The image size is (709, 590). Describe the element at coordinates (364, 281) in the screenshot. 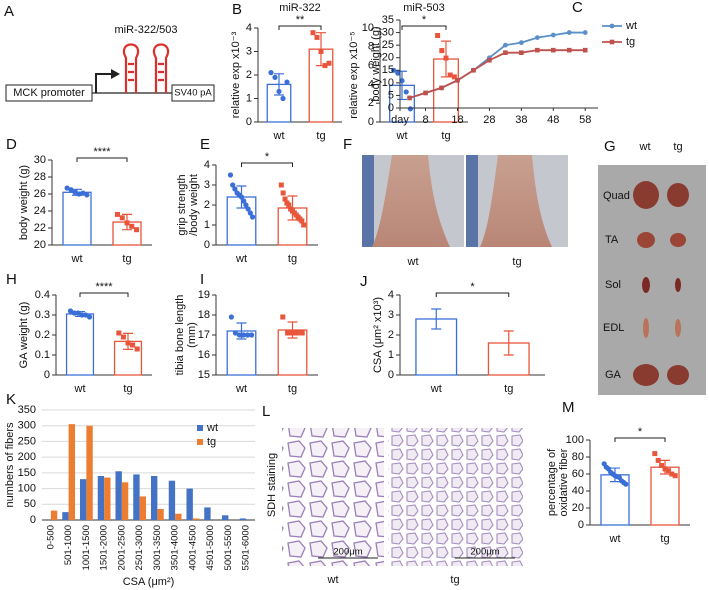

I see `panel-label: J` at that location.